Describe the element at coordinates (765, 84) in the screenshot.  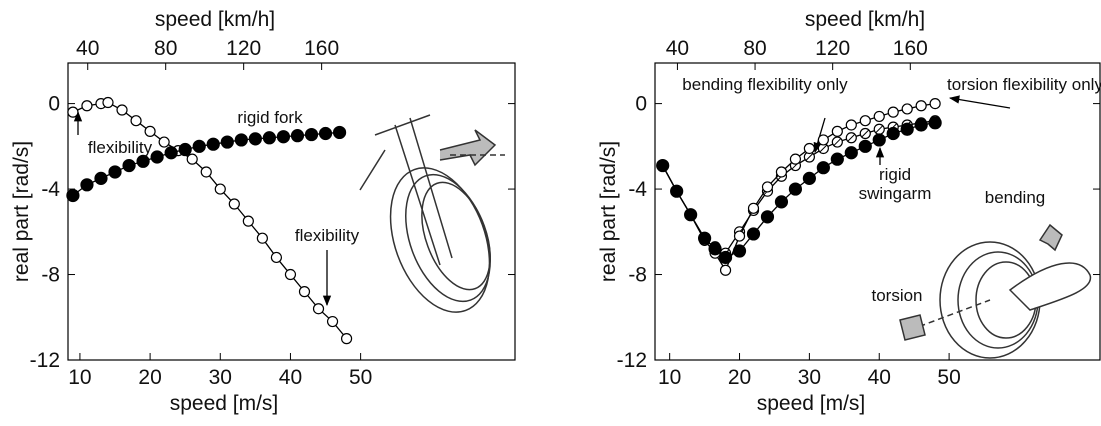
I see `series-label: bending flexibility only` at that location.